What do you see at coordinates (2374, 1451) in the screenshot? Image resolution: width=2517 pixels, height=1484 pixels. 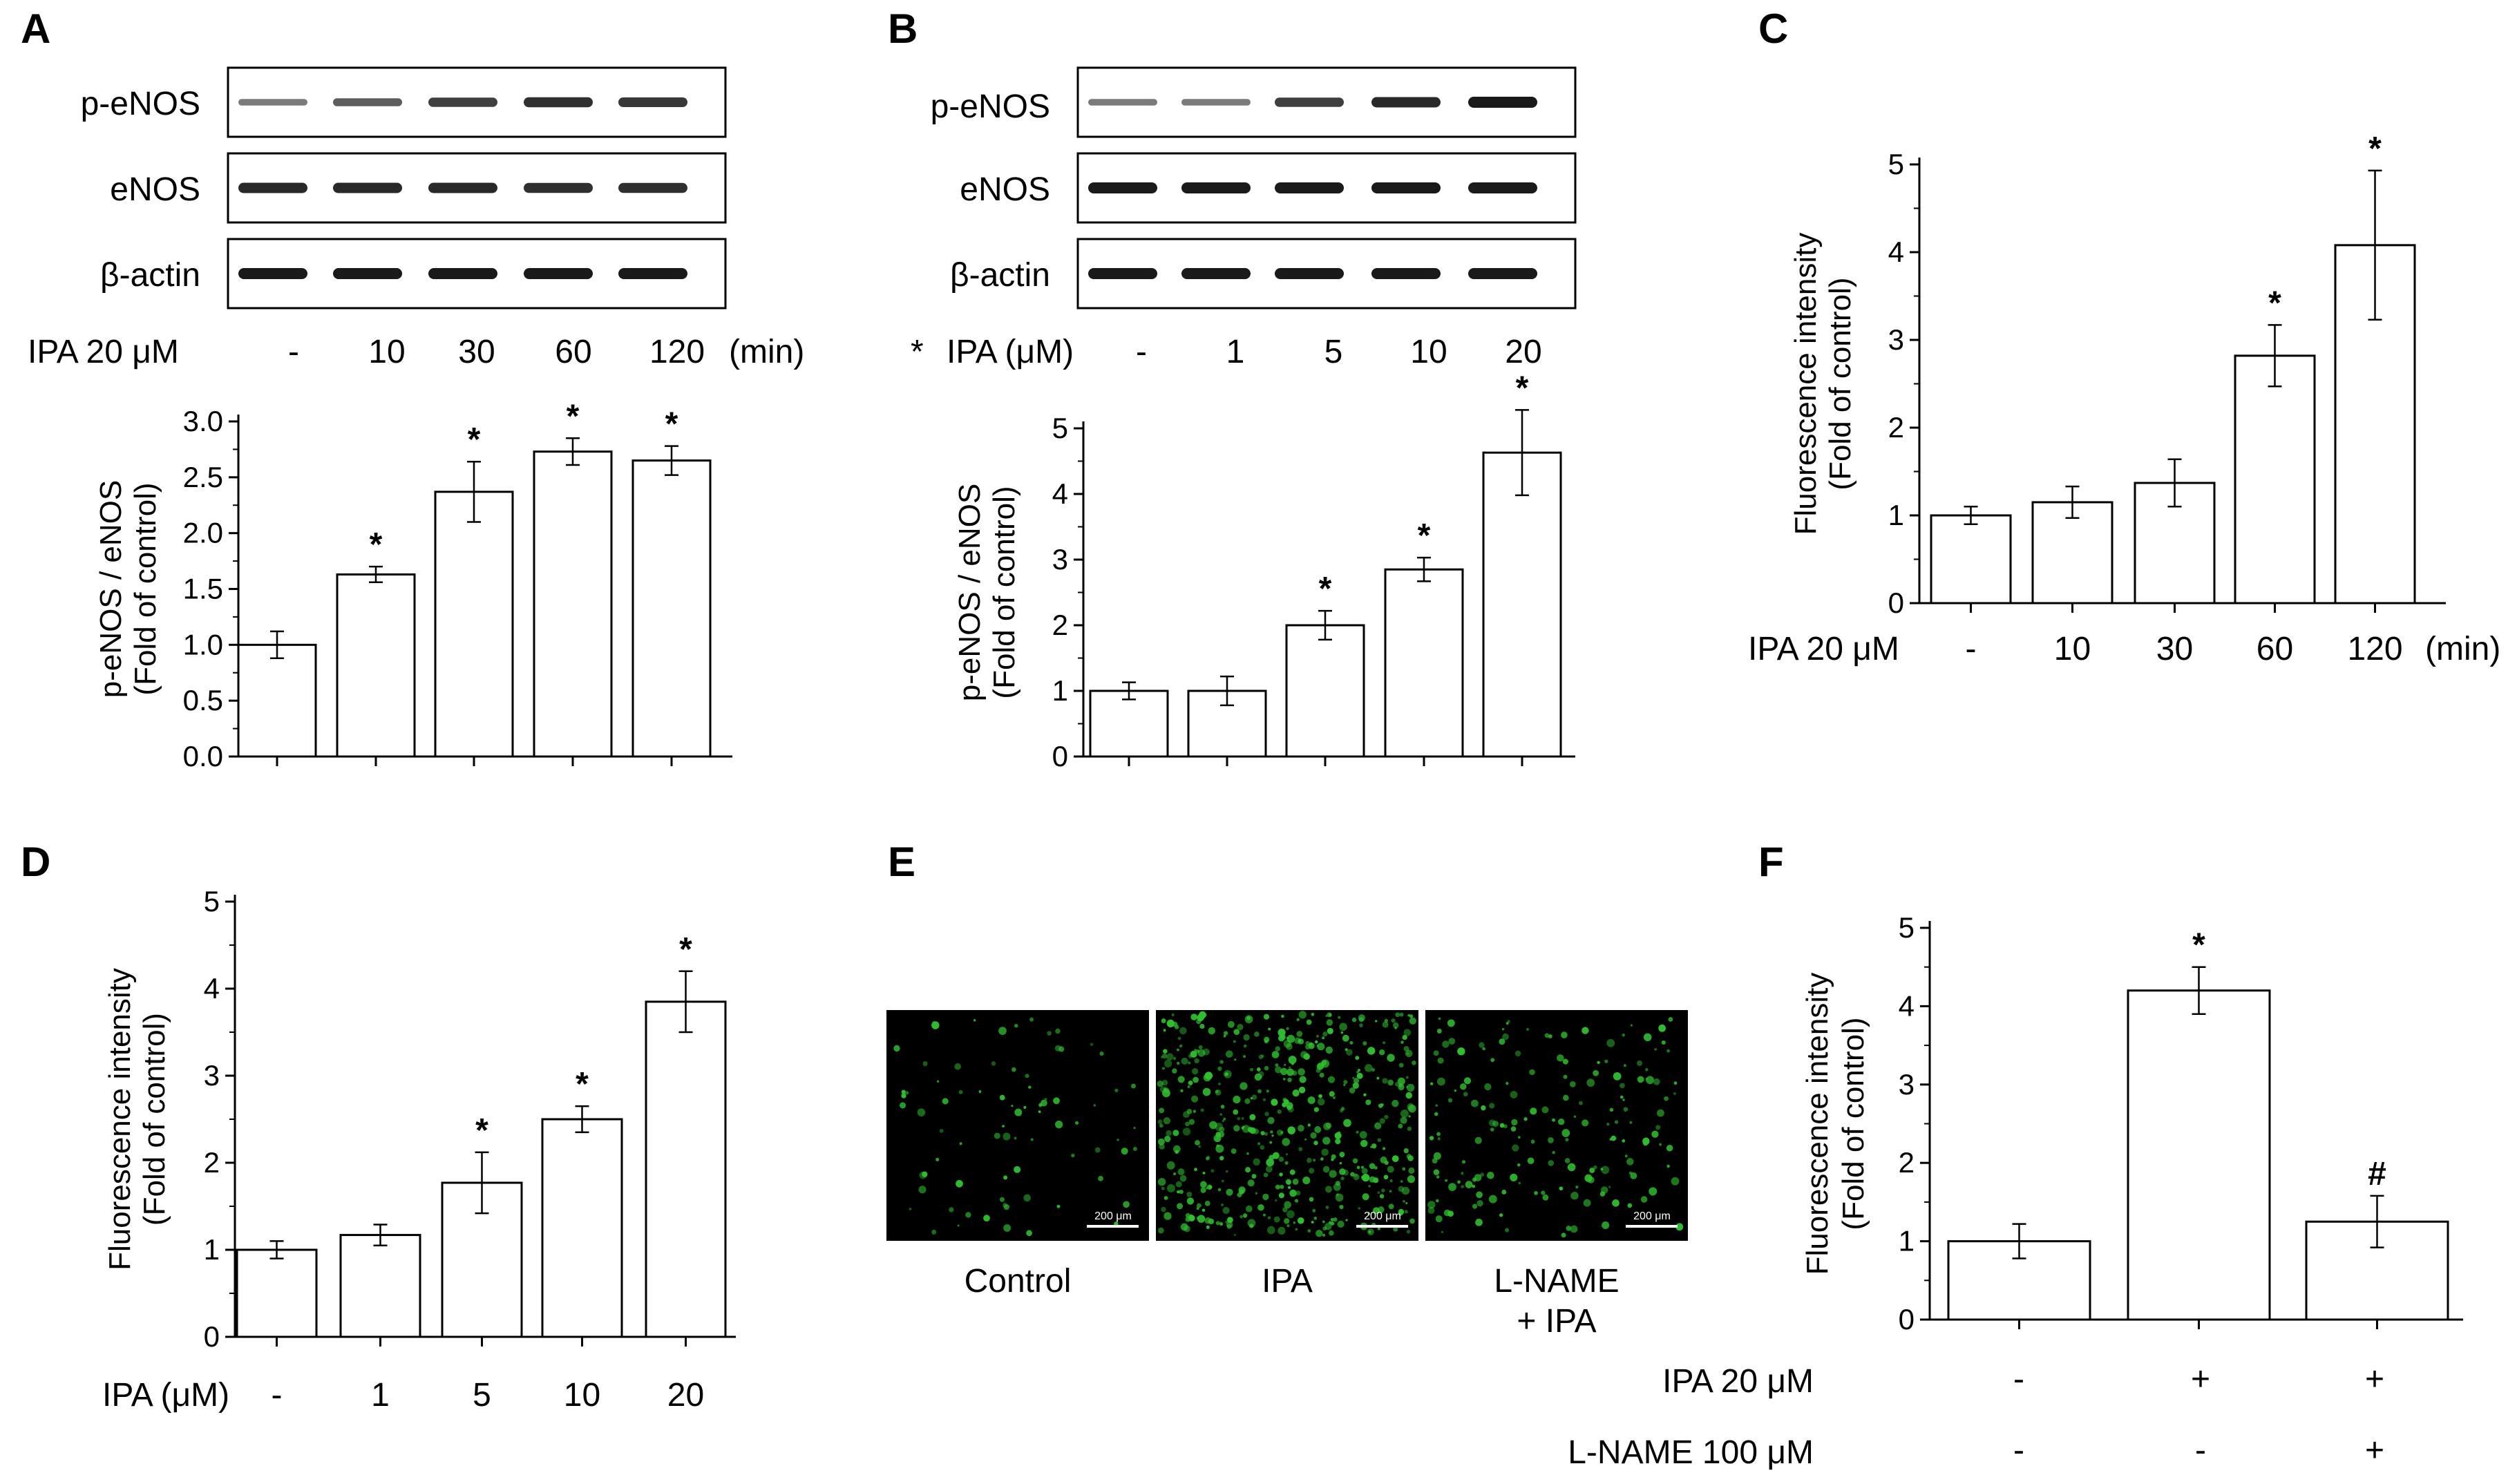 I see `panel-f-row-value: +` at bounding box center [2374, 1451].